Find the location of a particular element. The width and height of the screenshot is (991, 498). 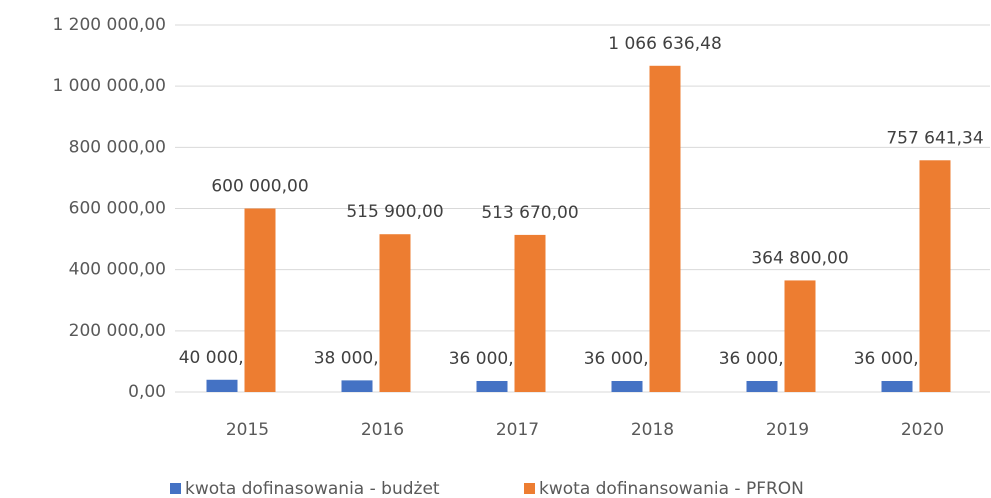

x-tick-label: 2019 is located at coordinates (787, 430).